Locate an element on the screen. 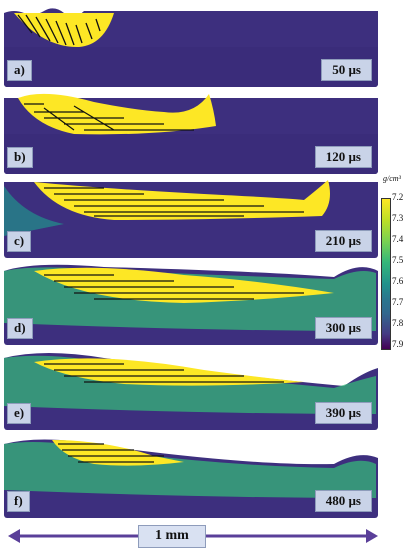 The height and width of the screenshot is (550, 408). simulation-image-d is located at coordinates (191, 304).